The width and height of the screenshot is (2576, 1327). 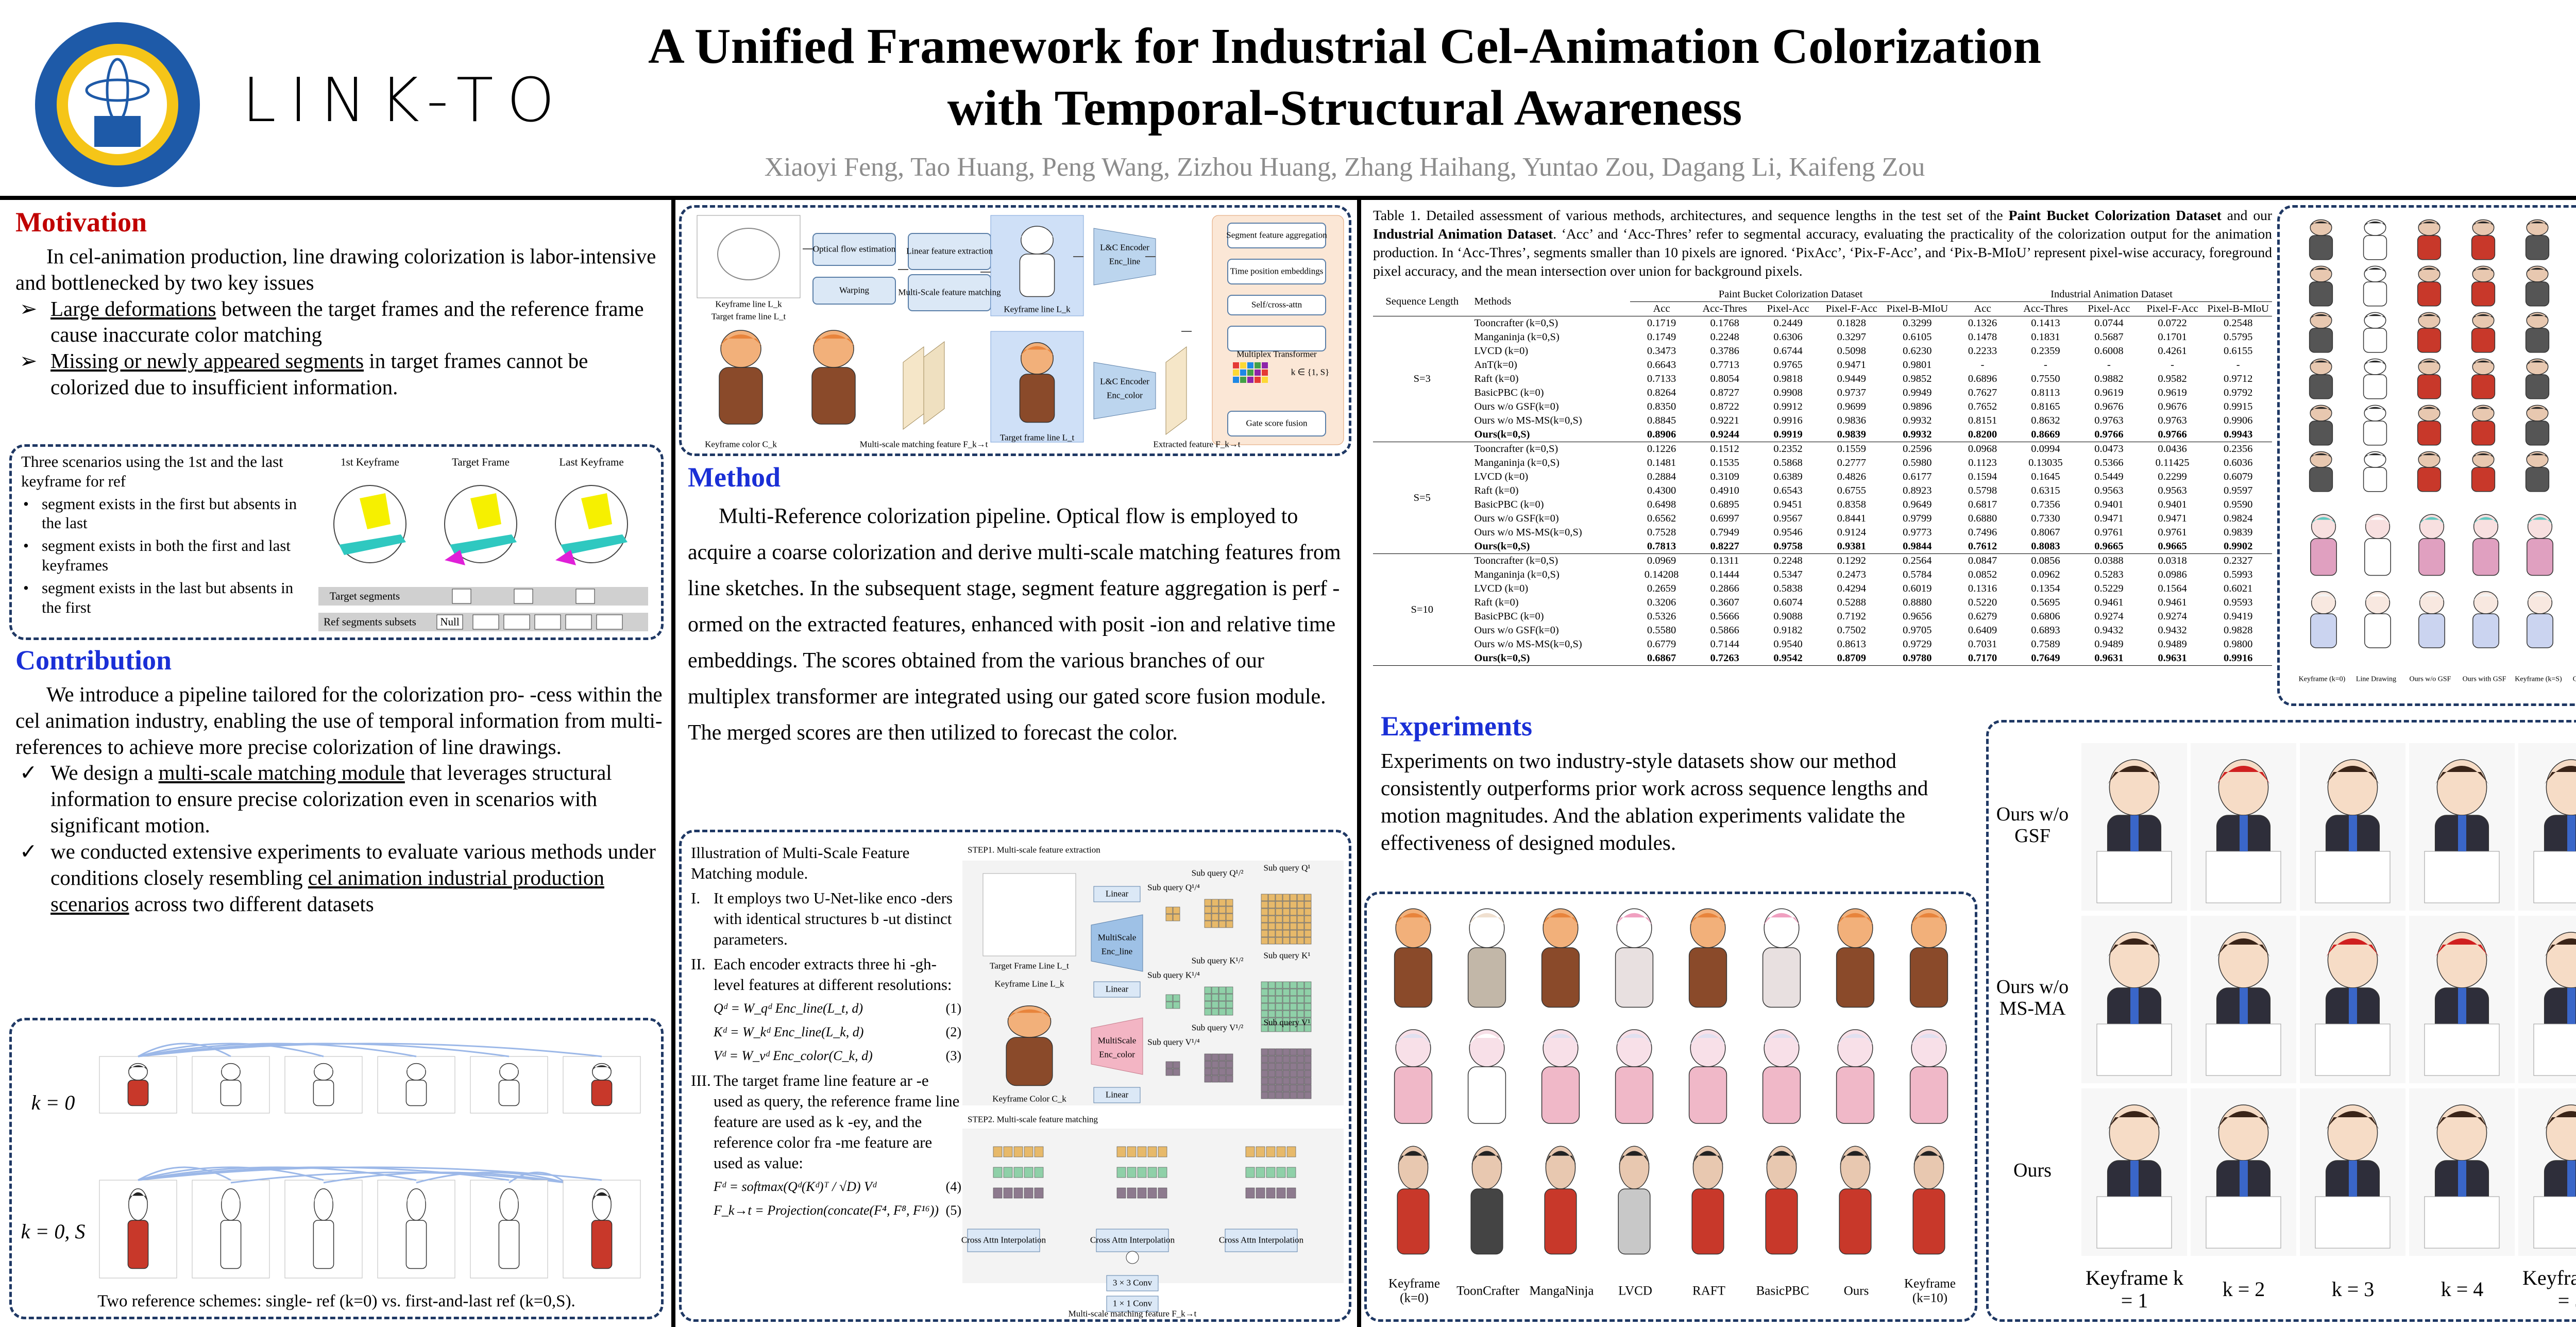 What do you see at coordinates (1661, 546) in the screenshot?
I see `value-cell: 0.7813` at bounding box center [1661, 546].